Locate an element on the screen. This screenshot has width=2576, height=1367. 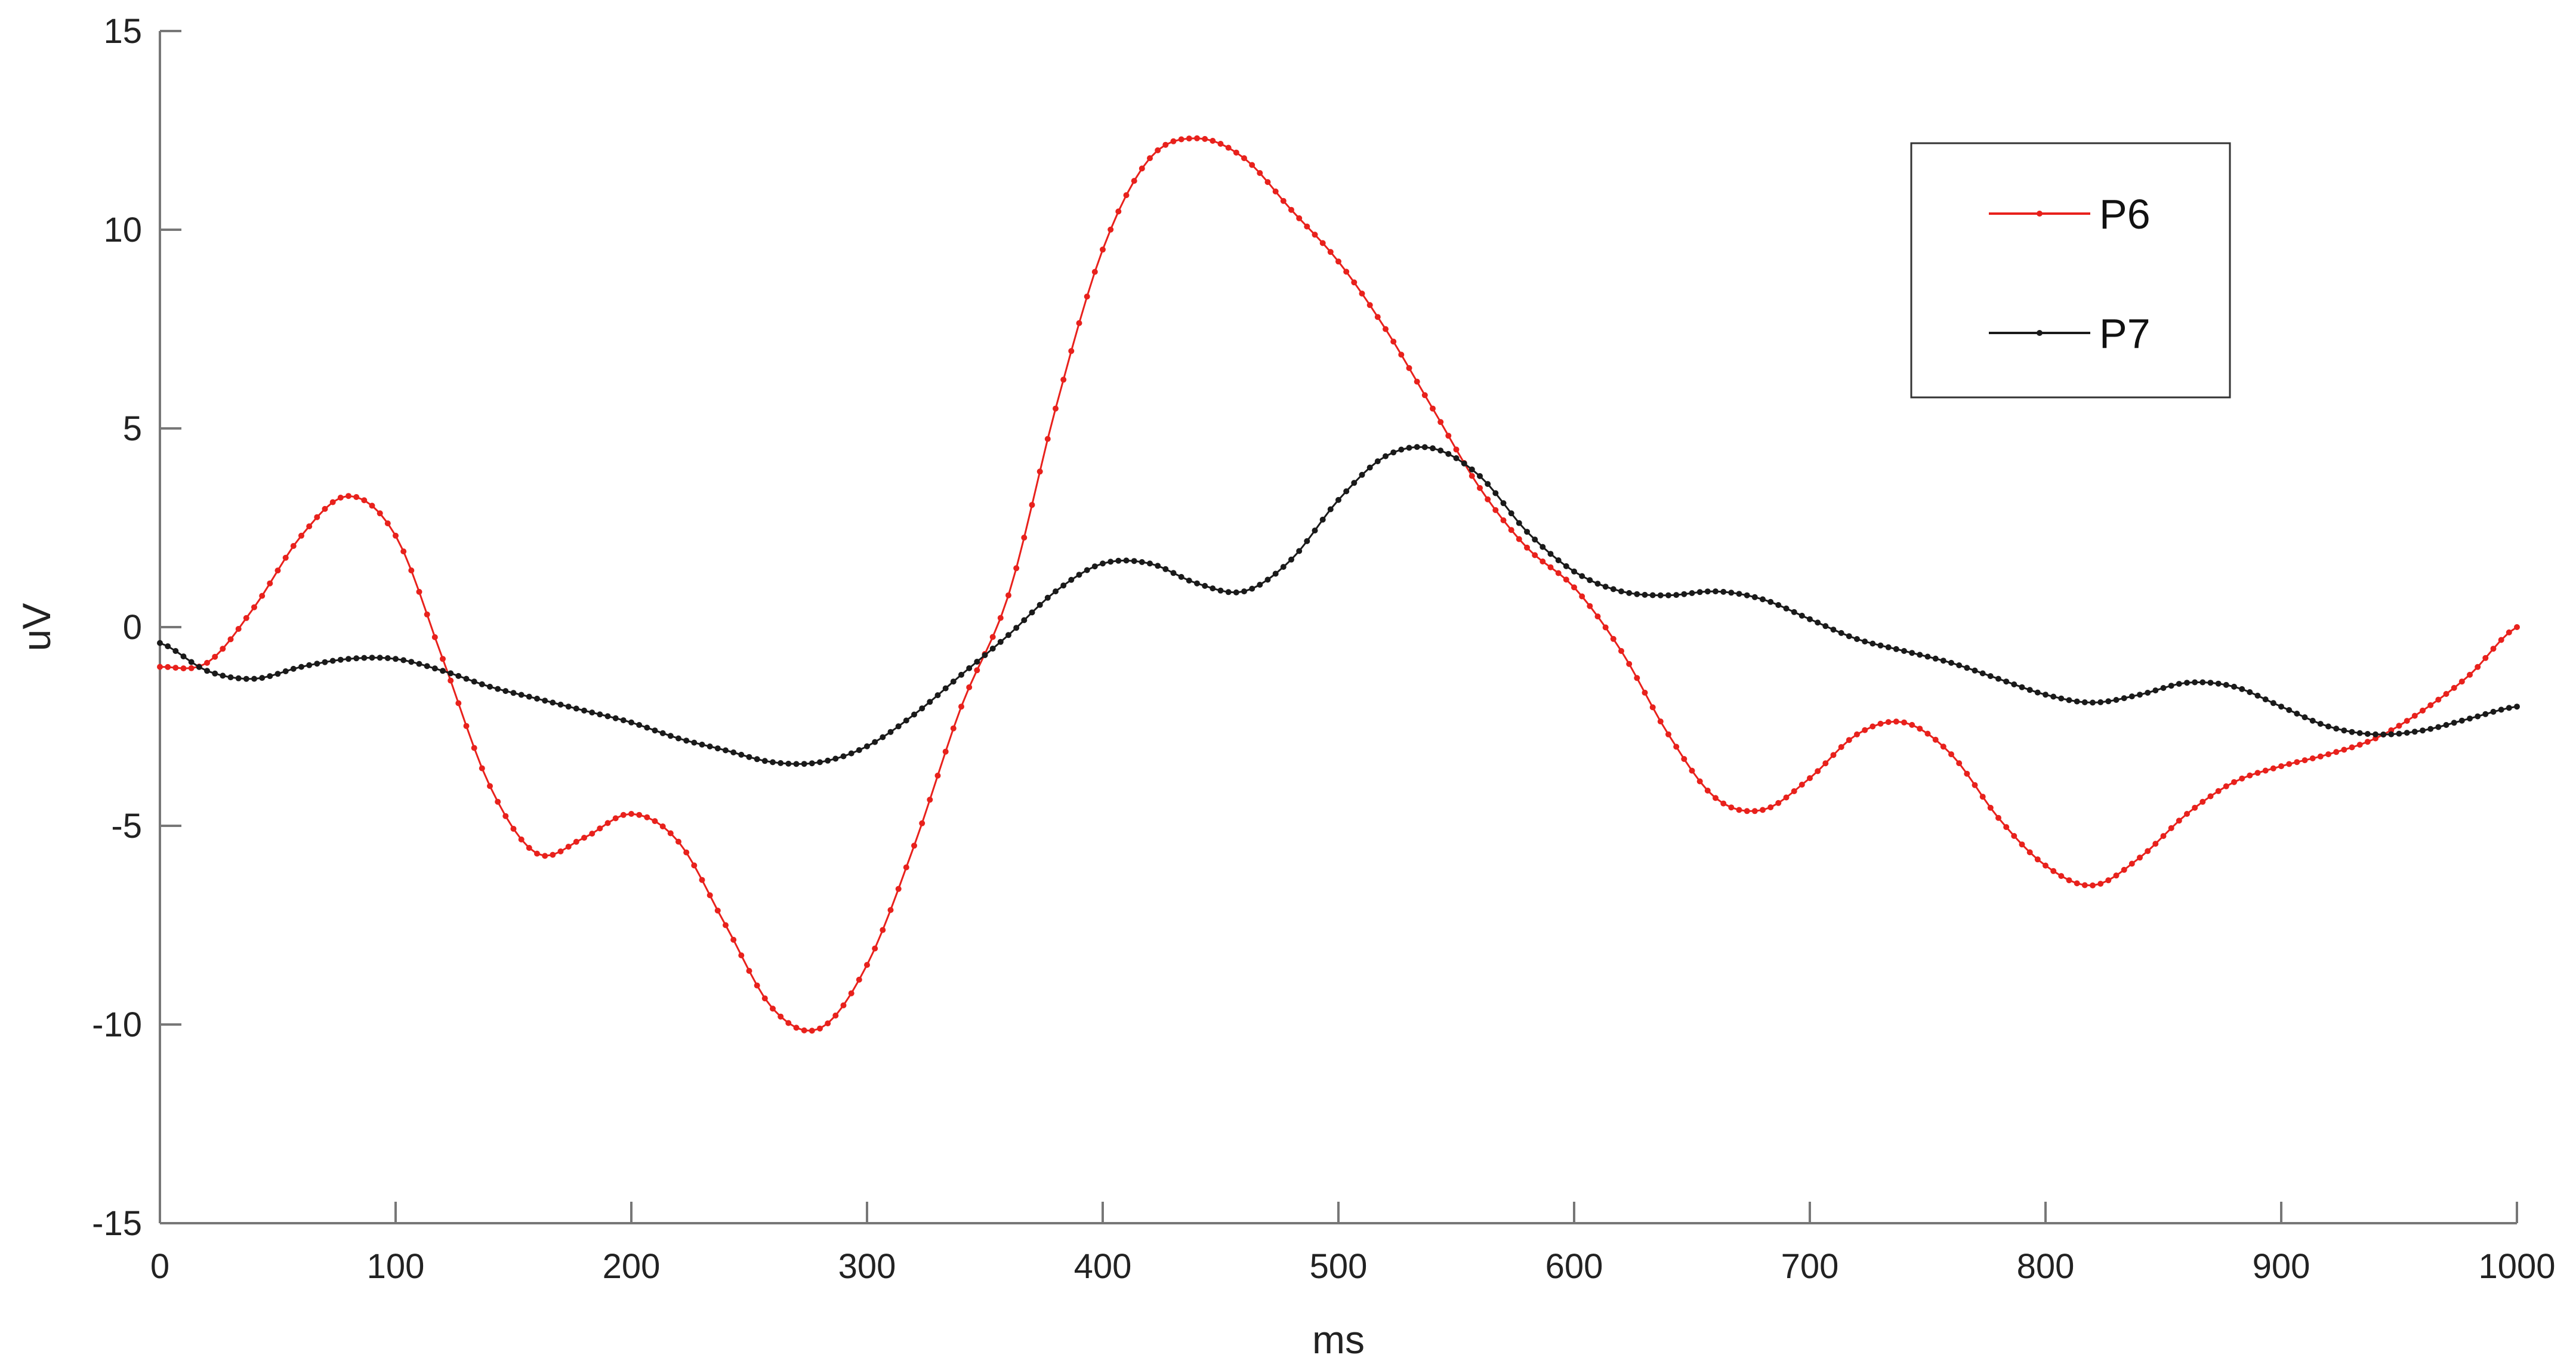
x-tick-label: 400 is located at coordinates (1103, 1266).